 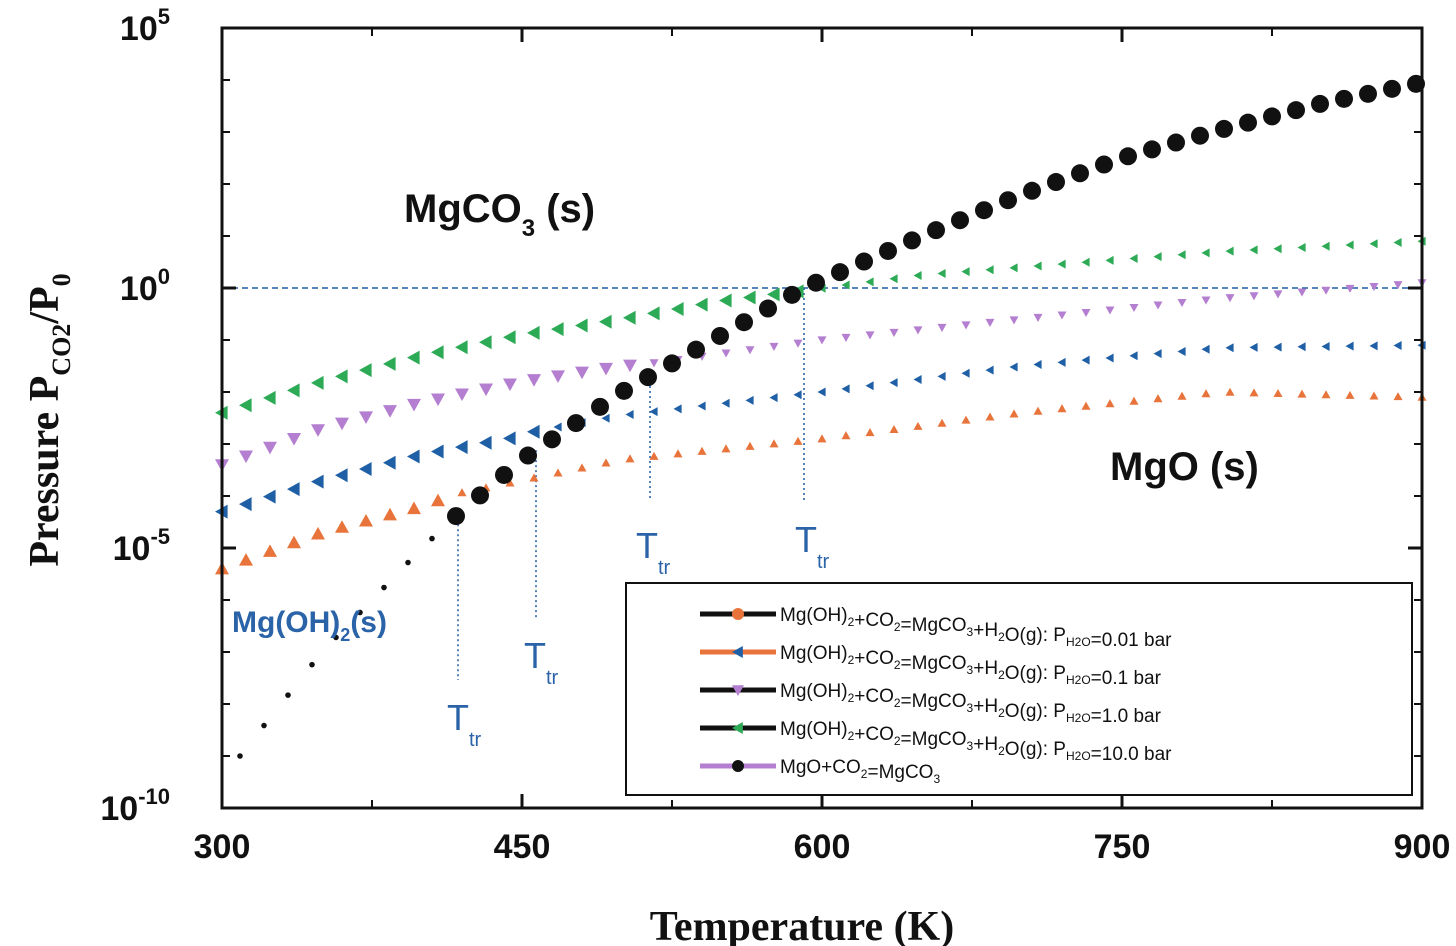 What do you see at coordinates (936, 628) in the screenshot?
I see `legend-entry: Mg(OH)2+CO2=MgCO3+H2O(g): PH2O=0.01 bar` at bounding box center [936, 628].